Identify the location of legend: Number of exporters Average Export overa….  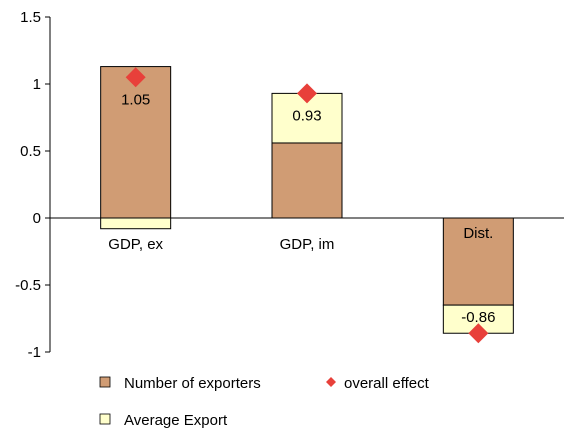
(264, 402).